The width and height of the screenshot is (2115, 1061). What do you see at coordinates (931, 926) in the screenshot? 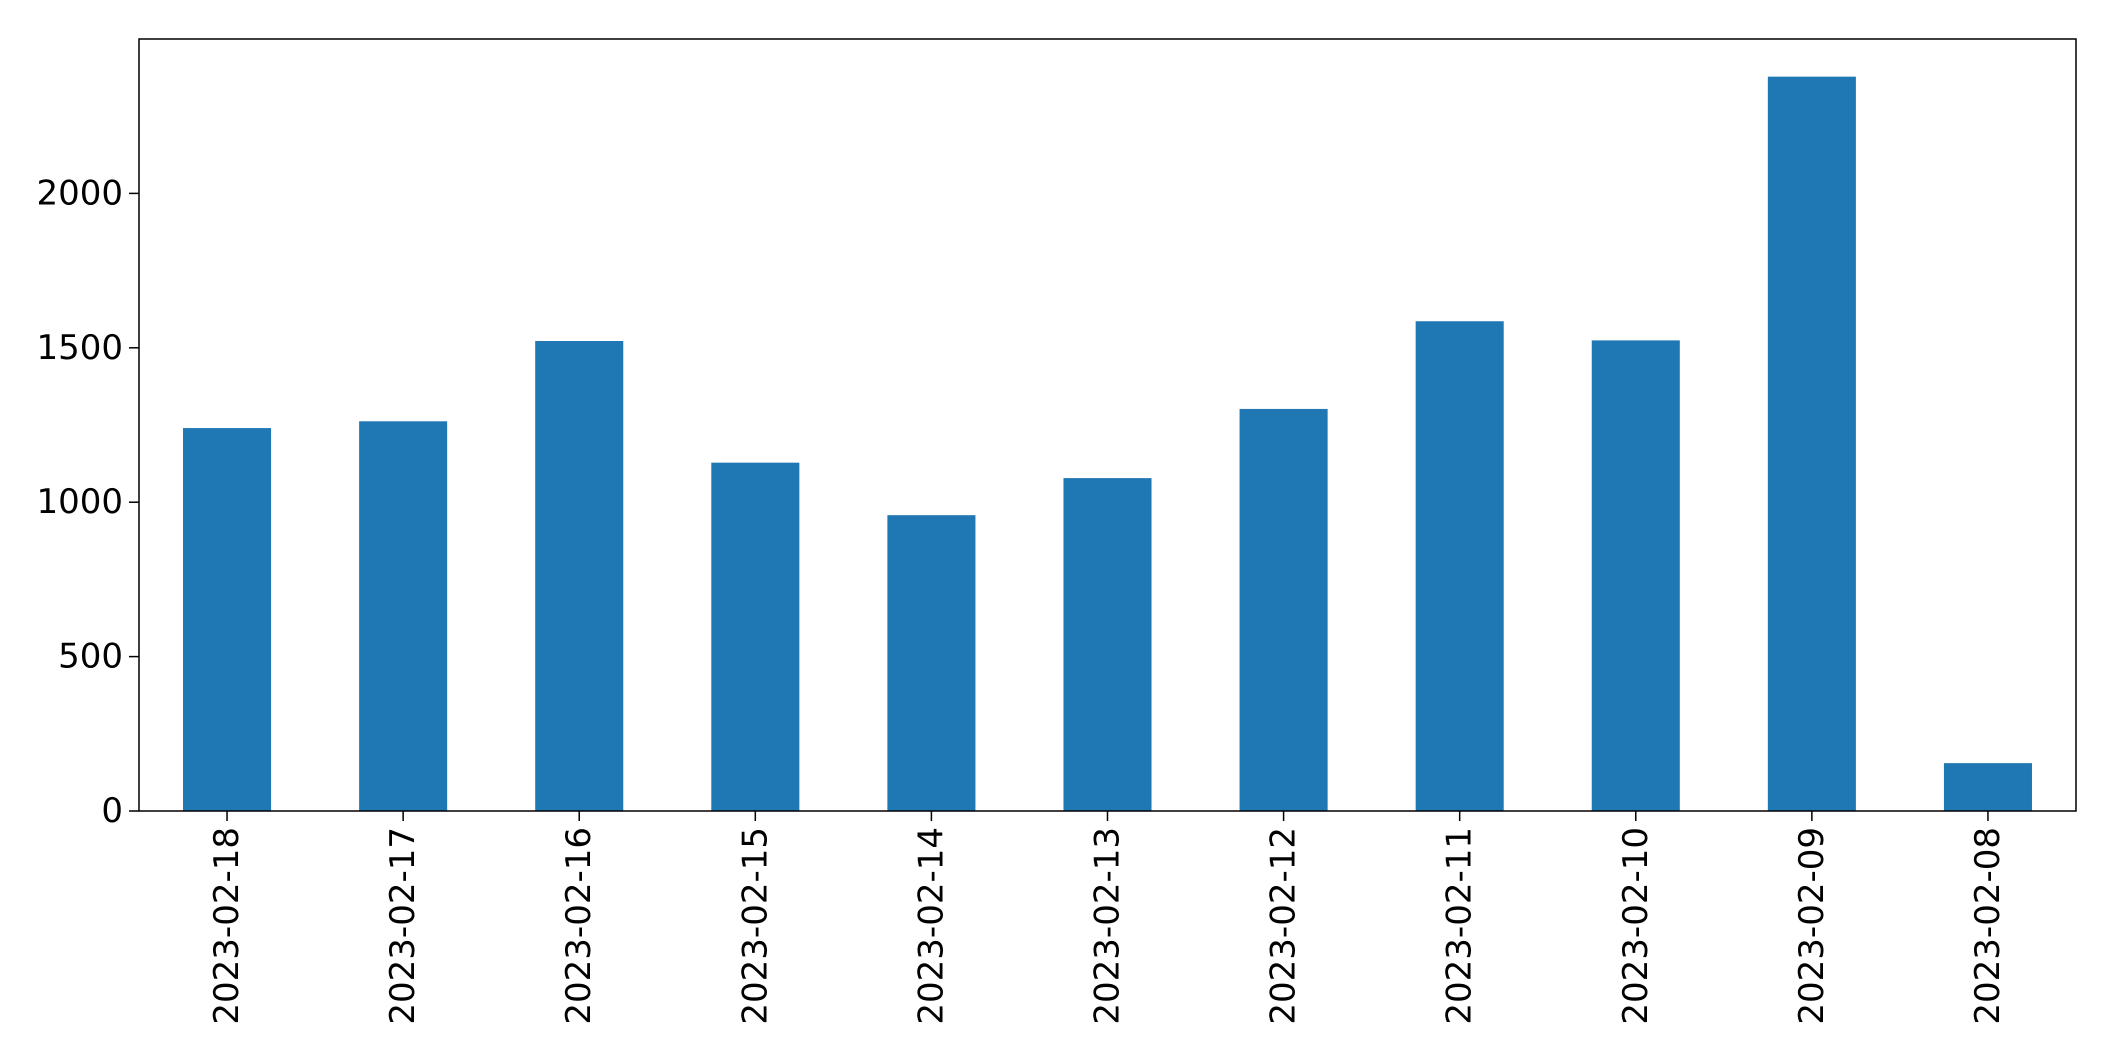
I see `x-tick-label: 2023-02-14` at bounding box center [931, 926].